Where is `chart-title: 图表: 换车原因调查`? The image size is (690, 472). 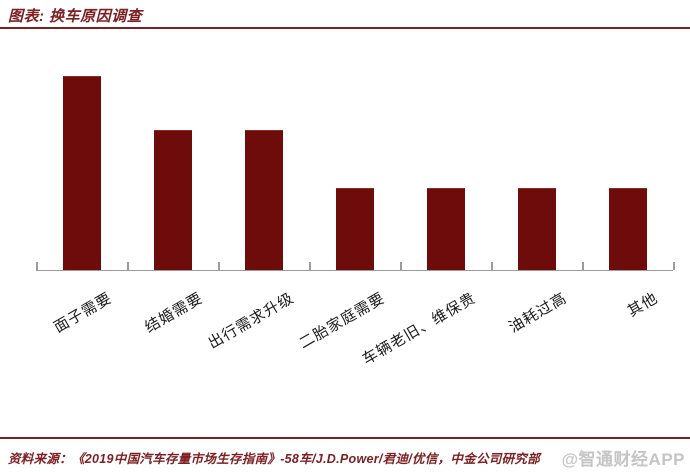 chart-title: 图表: 换车原因调查 is located at coordinates (75, 16).